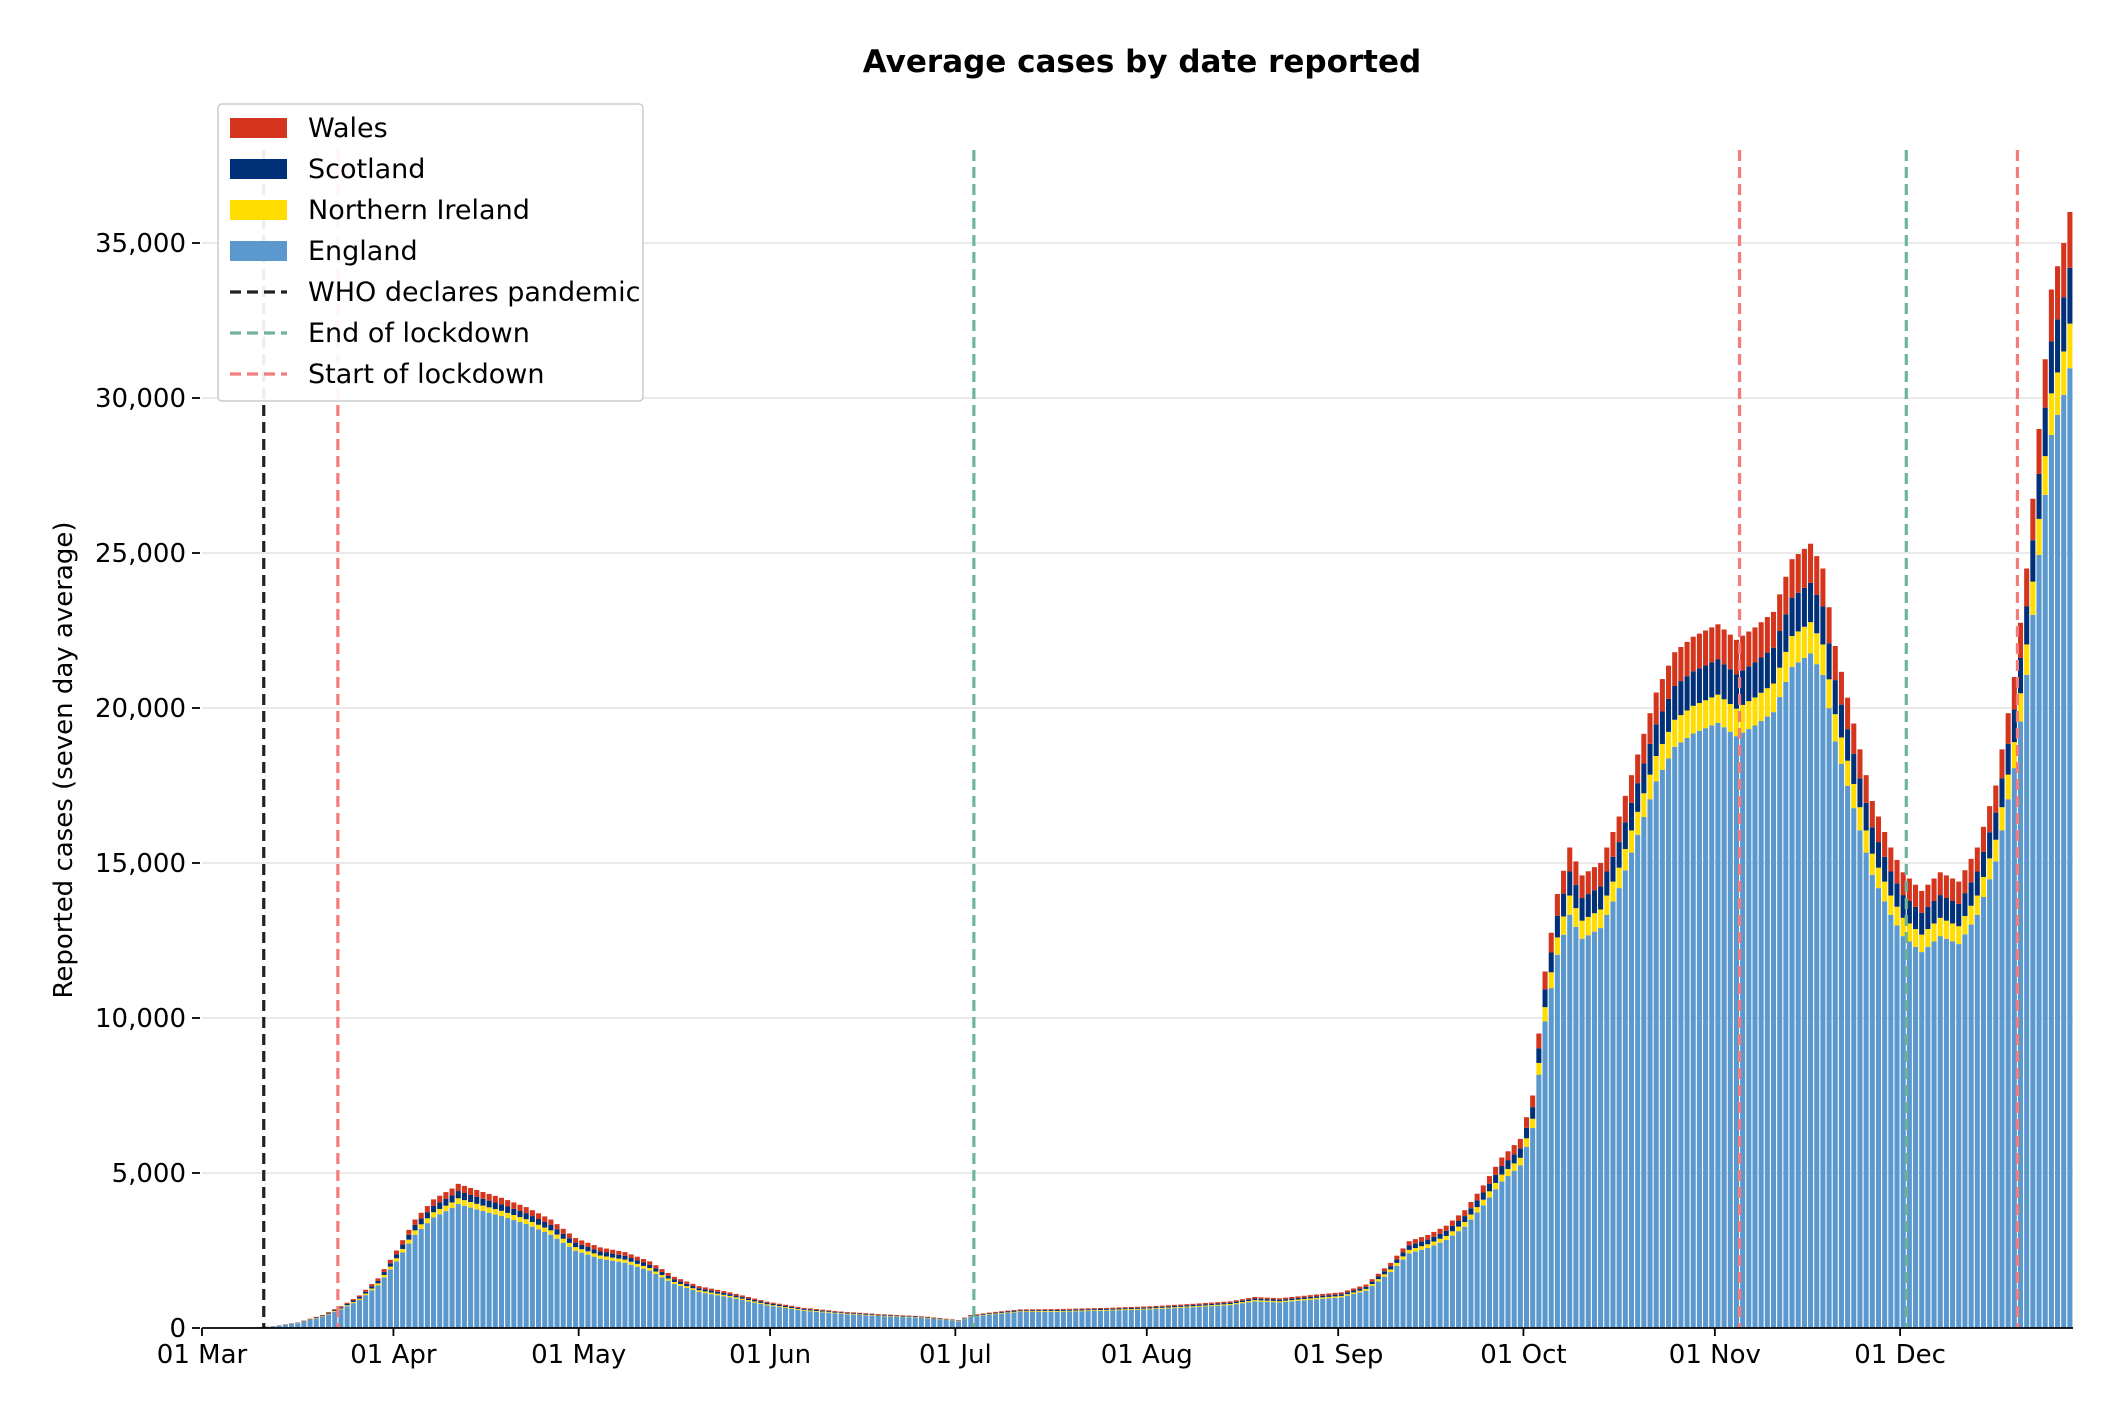 The width and height of the screenshot is (2113, 1419). Describe the element at coordinates (348, 128) in the screenshot. I see `legend-label: Wales` at that location.